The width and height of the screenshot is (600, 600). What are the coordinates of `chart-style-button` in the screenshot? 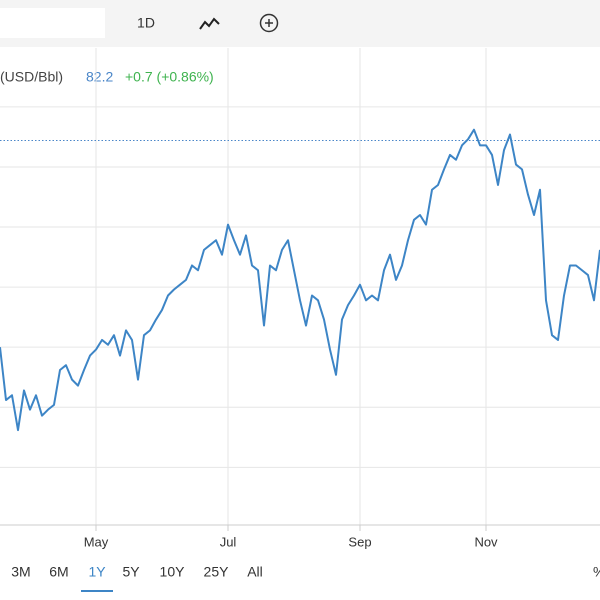 It's located at (209, 23).